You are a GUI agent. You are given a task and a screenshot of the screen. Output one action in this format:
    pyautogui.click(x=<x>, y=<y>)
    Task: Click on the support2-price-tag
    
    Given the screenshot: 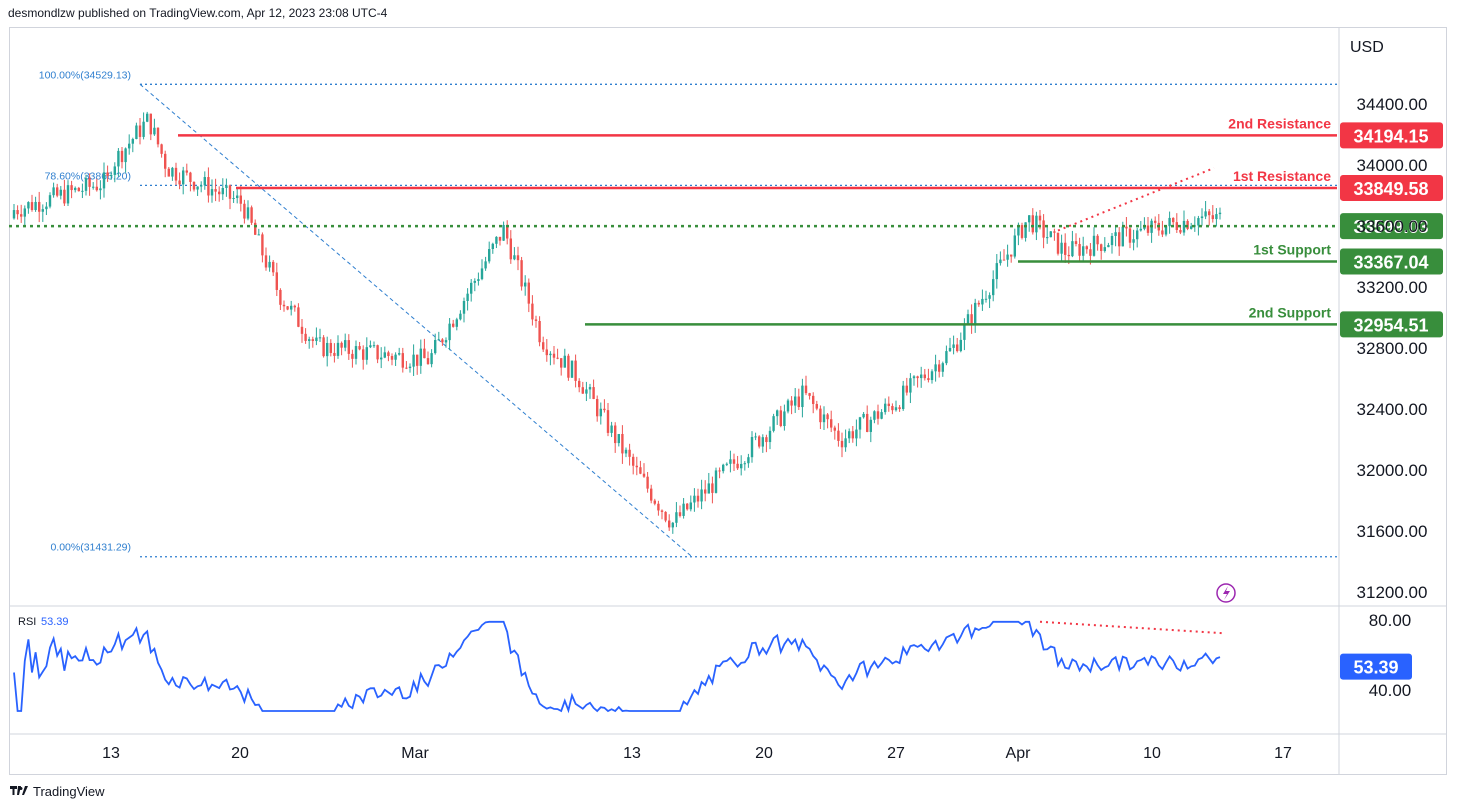 What is the action you would take?
    pyautogui.click(x=1391, y=324)
    